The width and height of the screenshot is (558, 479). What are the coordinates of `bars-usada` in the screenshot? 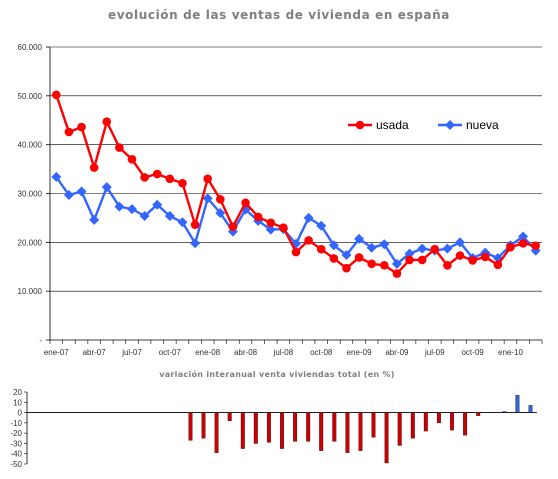 It's located at (334, 438).